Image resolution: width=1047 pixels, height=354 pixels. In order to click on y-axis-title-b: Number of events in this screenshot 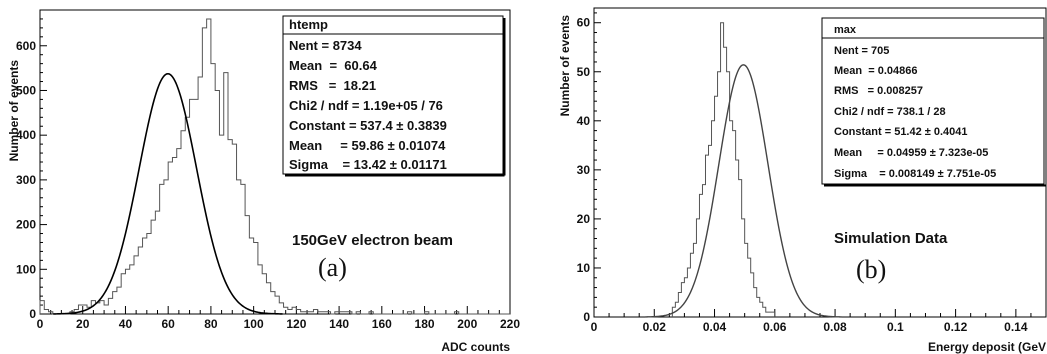, I will do `click(565, 66)`.